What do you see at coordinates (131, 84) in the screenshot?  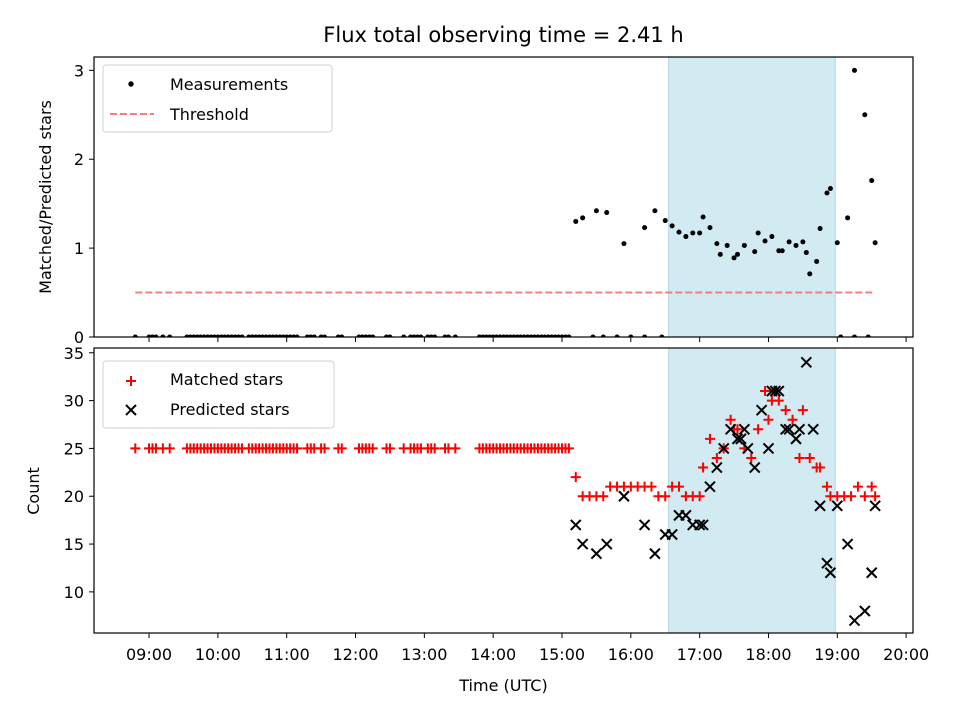 I see `legend-measurement-marker` at bounding box center [131, 84].